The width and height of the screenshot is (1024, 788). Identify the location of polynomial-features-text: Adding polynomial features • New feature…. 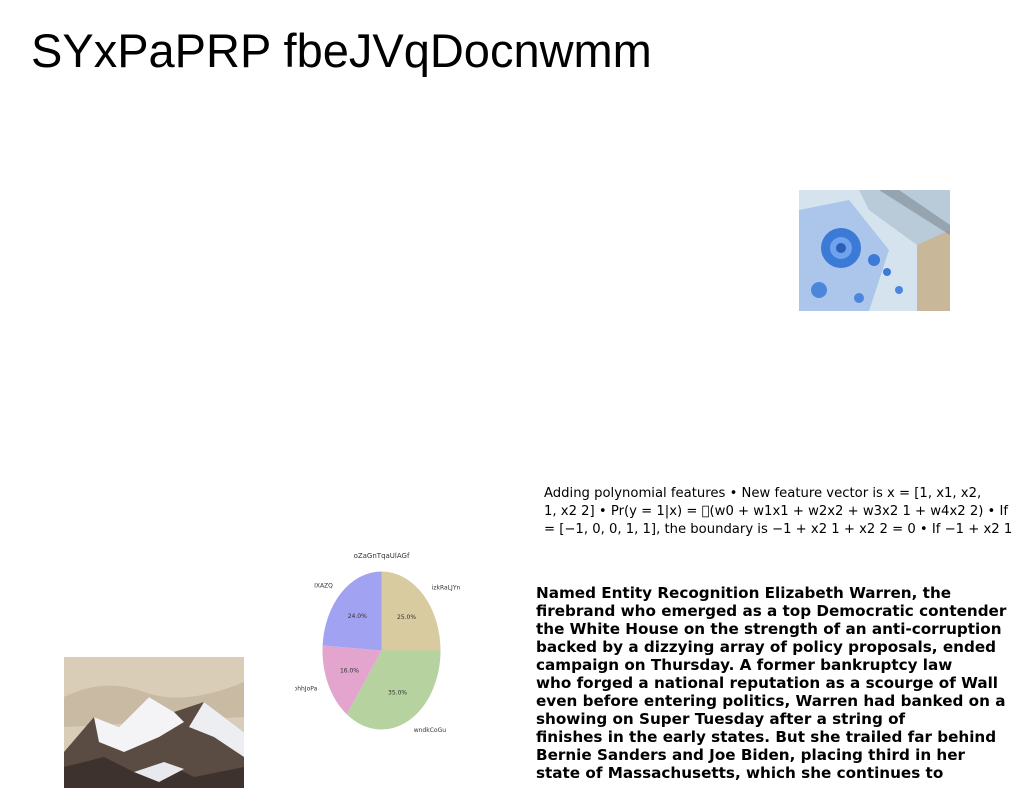
(782, 512).